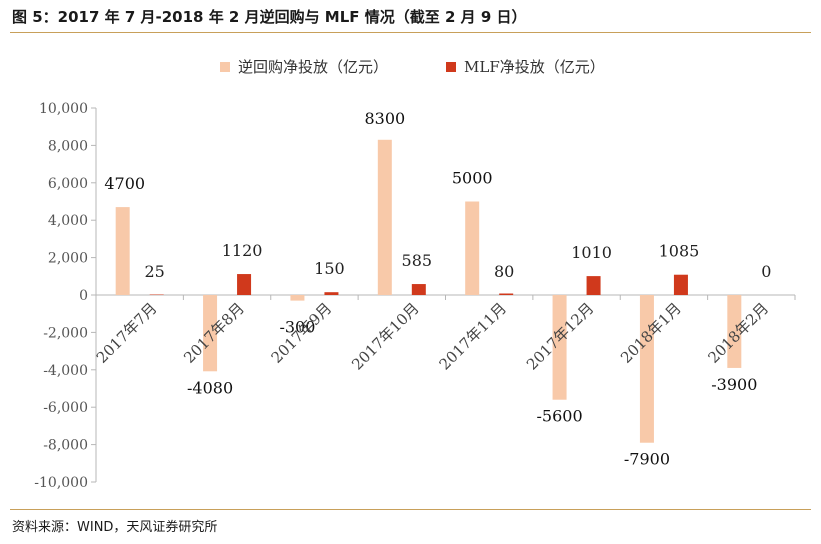 The height and width of the screenshot is (544, 821). What do you see at coordinates (210, 387) in the screenshot?
I see `data-label-reverse-repo: -4080` at bounding box center [210, 387].